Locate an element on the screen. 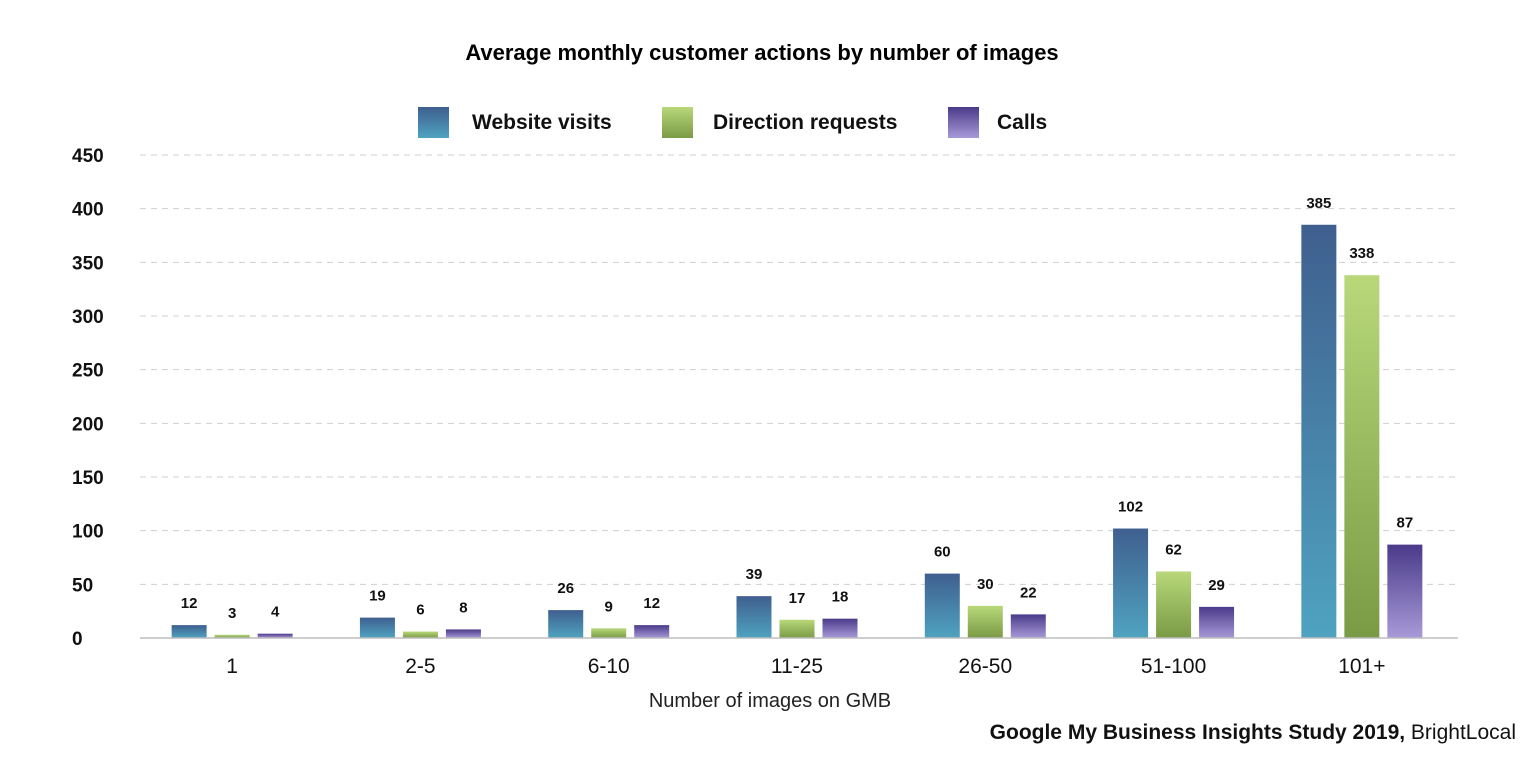 The width and height of the screenshot is (1536, 767). x-axis-label: Number of images on GMB is located at coordinates (770, 701).